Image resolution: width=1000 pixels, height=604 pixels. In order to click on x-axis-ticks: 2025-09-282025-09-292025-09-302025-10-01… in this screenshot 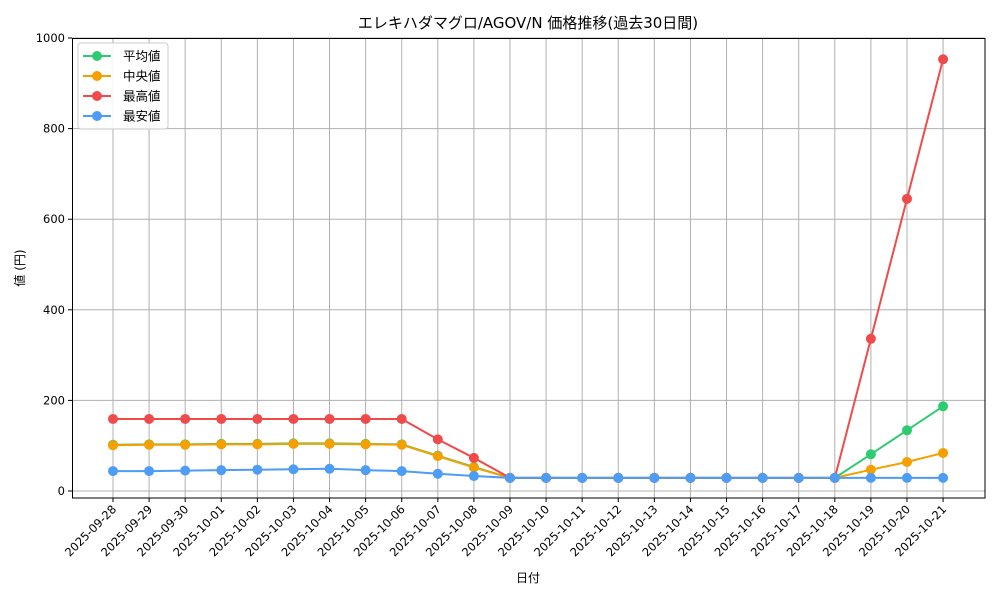, I will do `click(505, 528)`.